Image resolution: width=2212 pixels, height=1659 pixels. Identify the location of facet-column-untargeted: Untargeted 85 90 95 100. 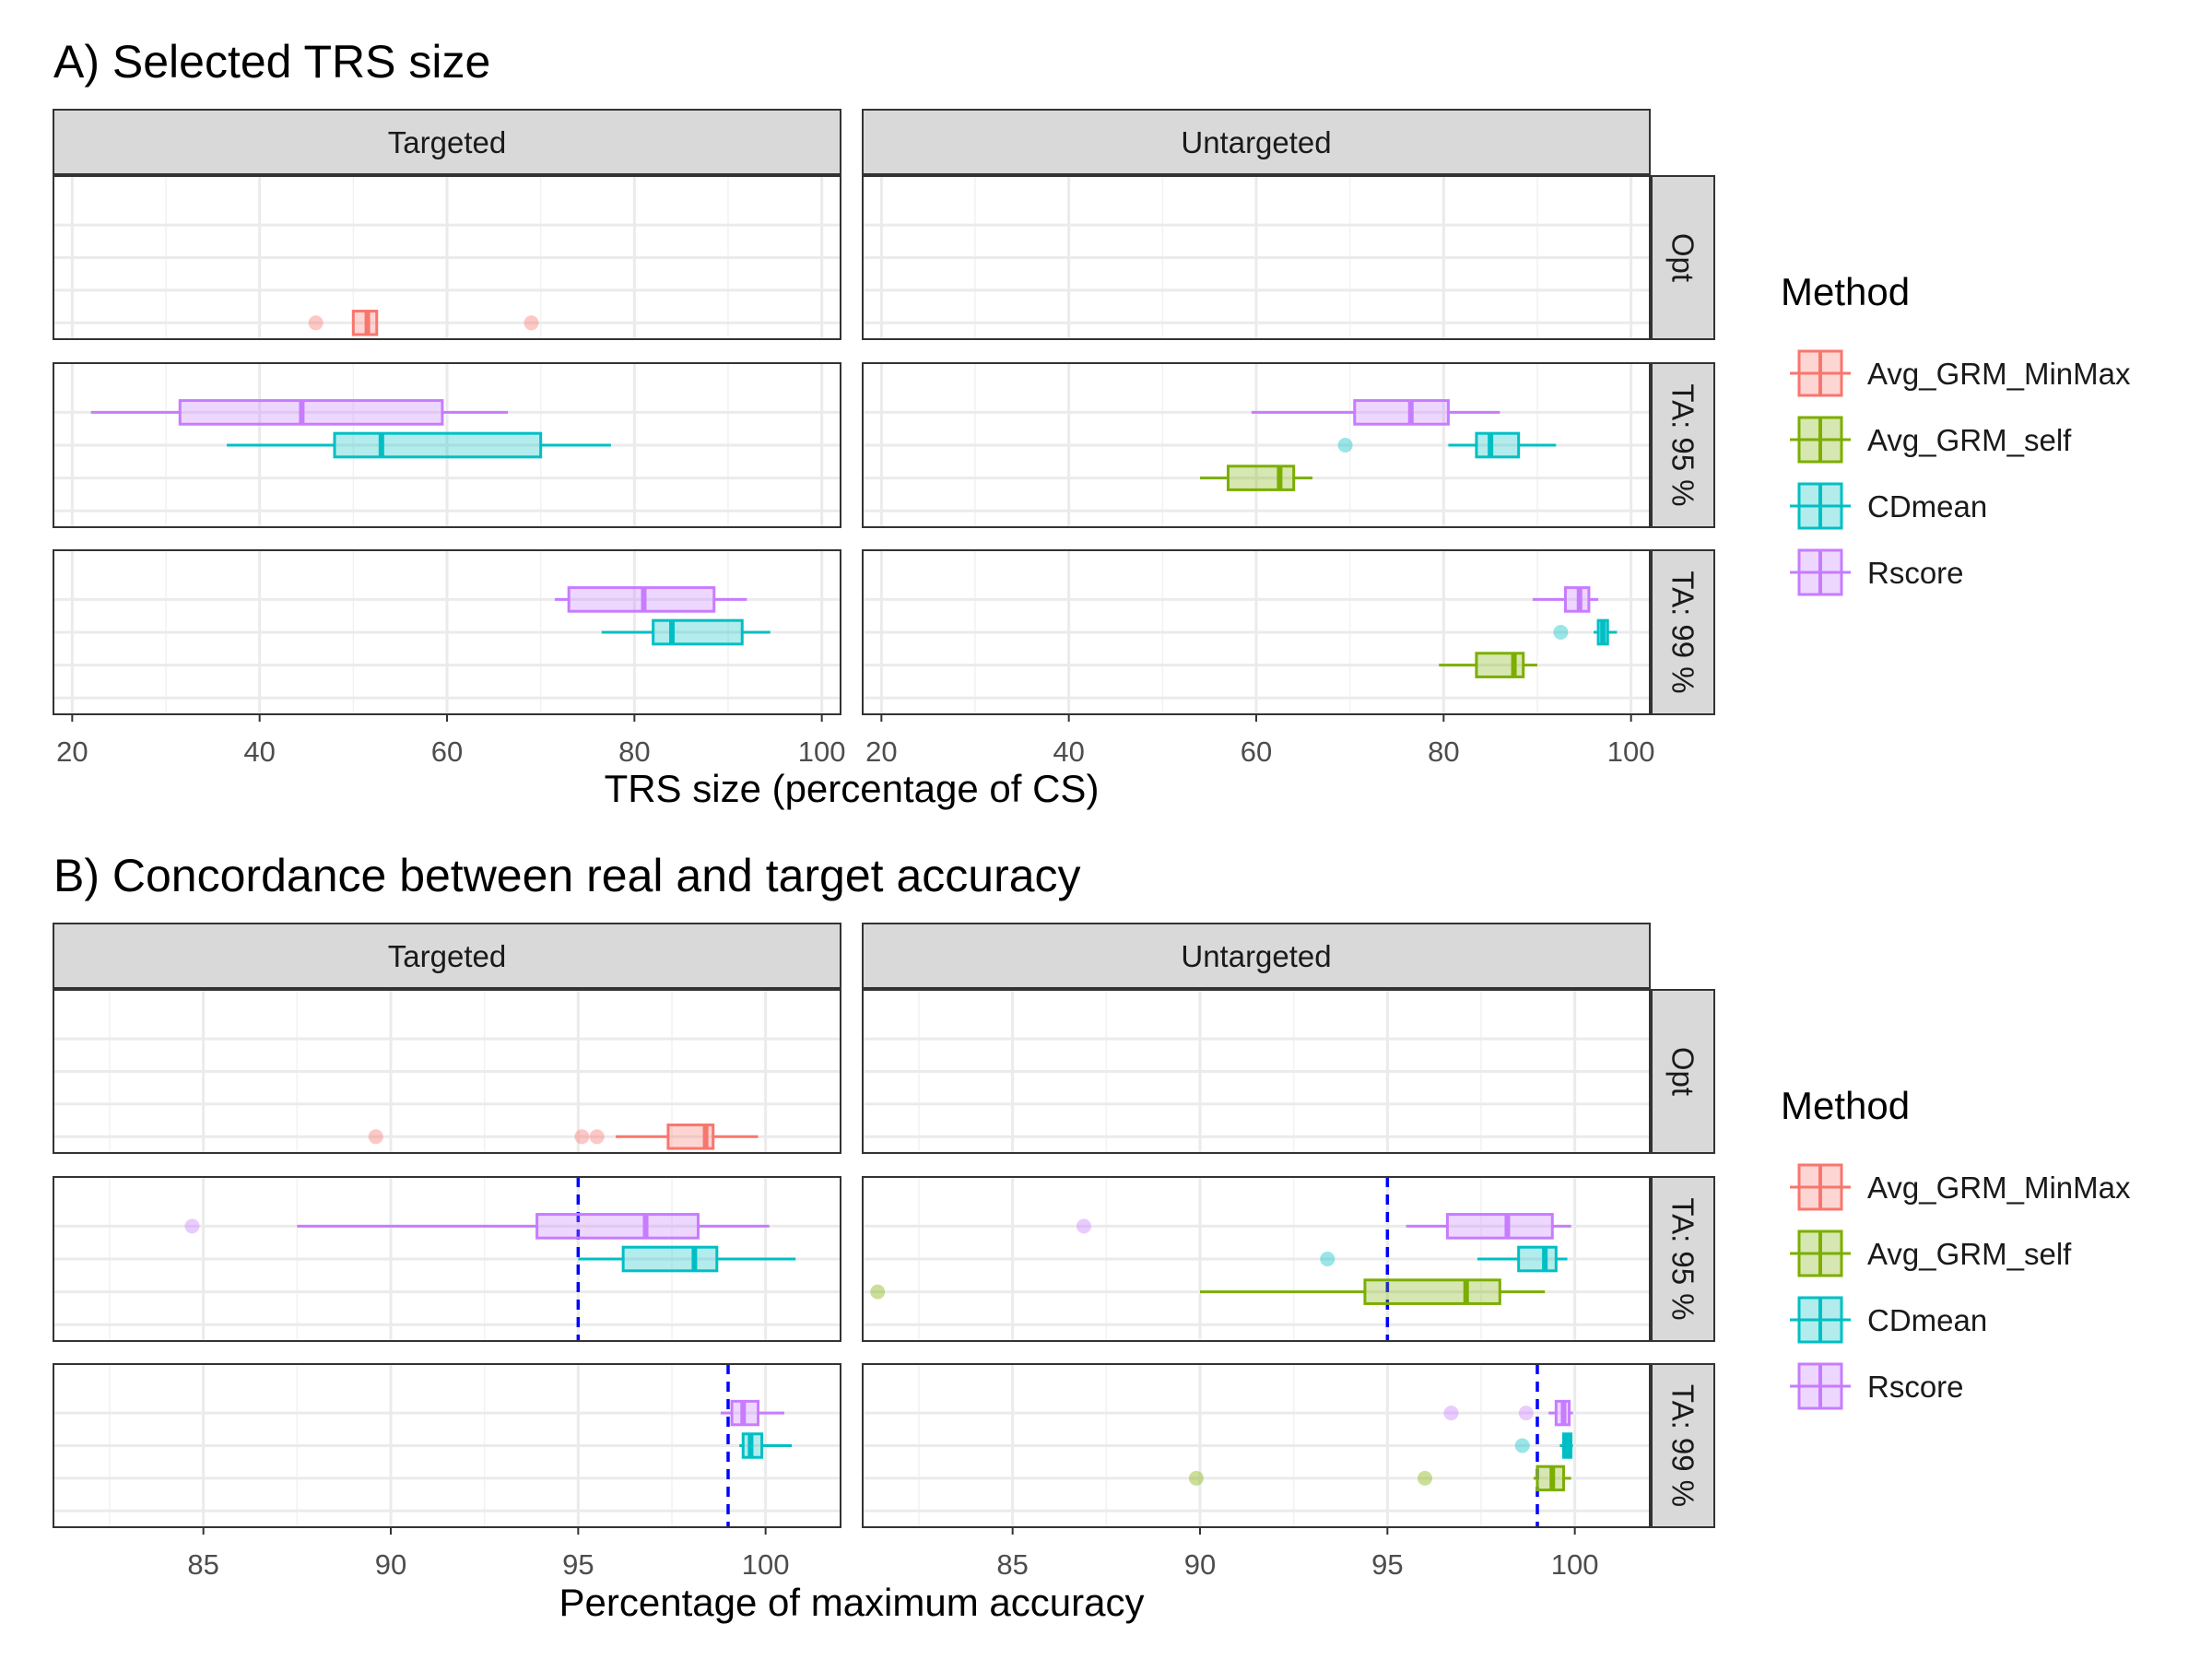
(1256, 1252).